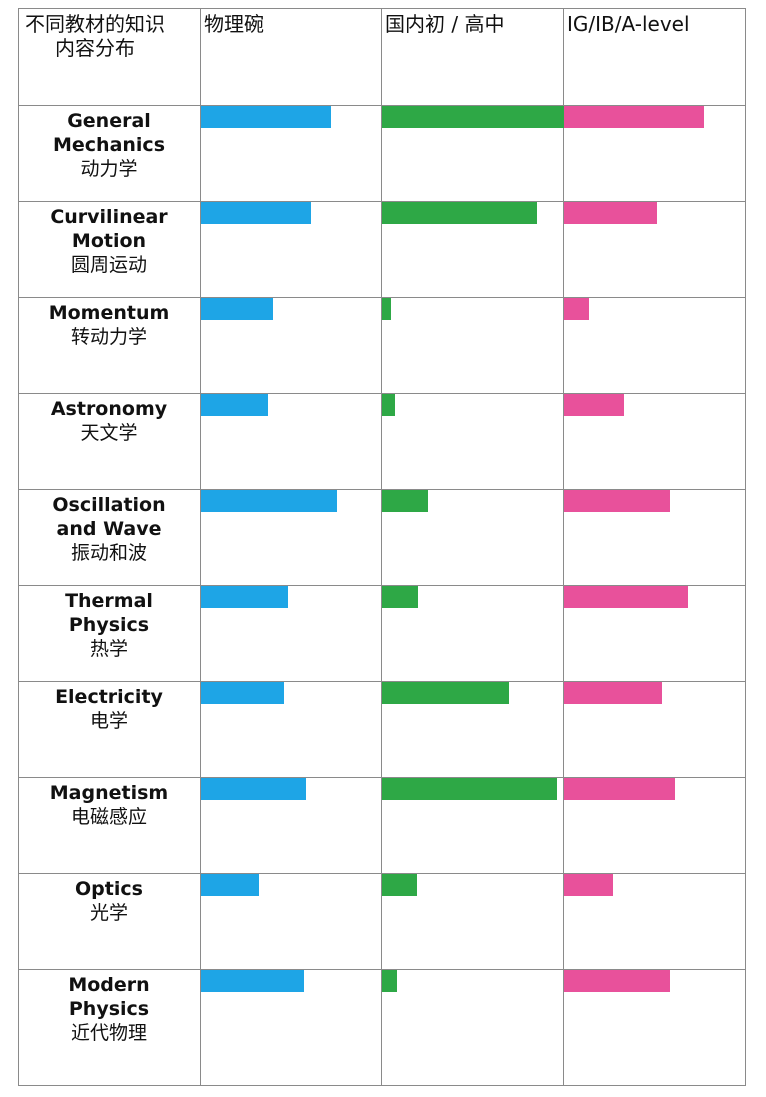 This screenshot has width=766, height=1097. Describe the element at coordinates (628, 24) in the screenshot. I see `column-header: IG/IB/A-level` at that location.